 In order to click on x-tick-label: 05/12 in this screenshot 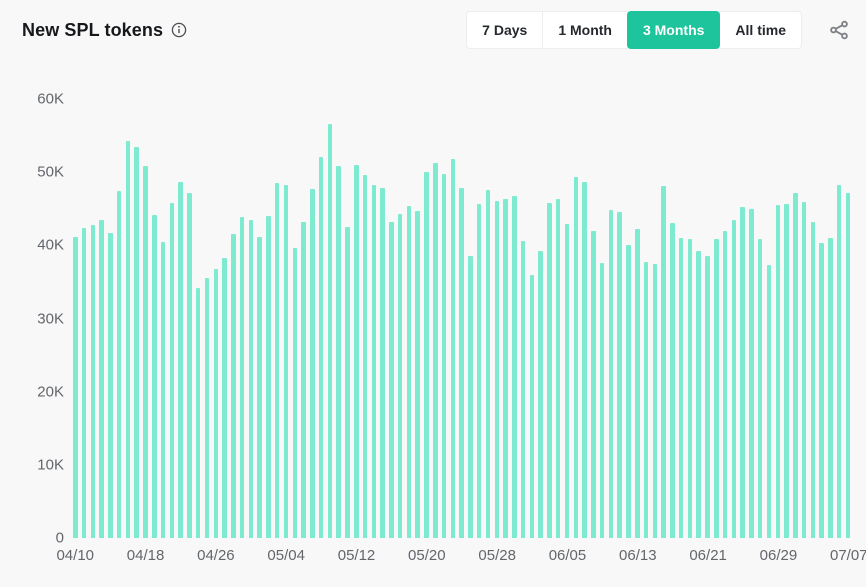, I will do `click(356, 555)`.